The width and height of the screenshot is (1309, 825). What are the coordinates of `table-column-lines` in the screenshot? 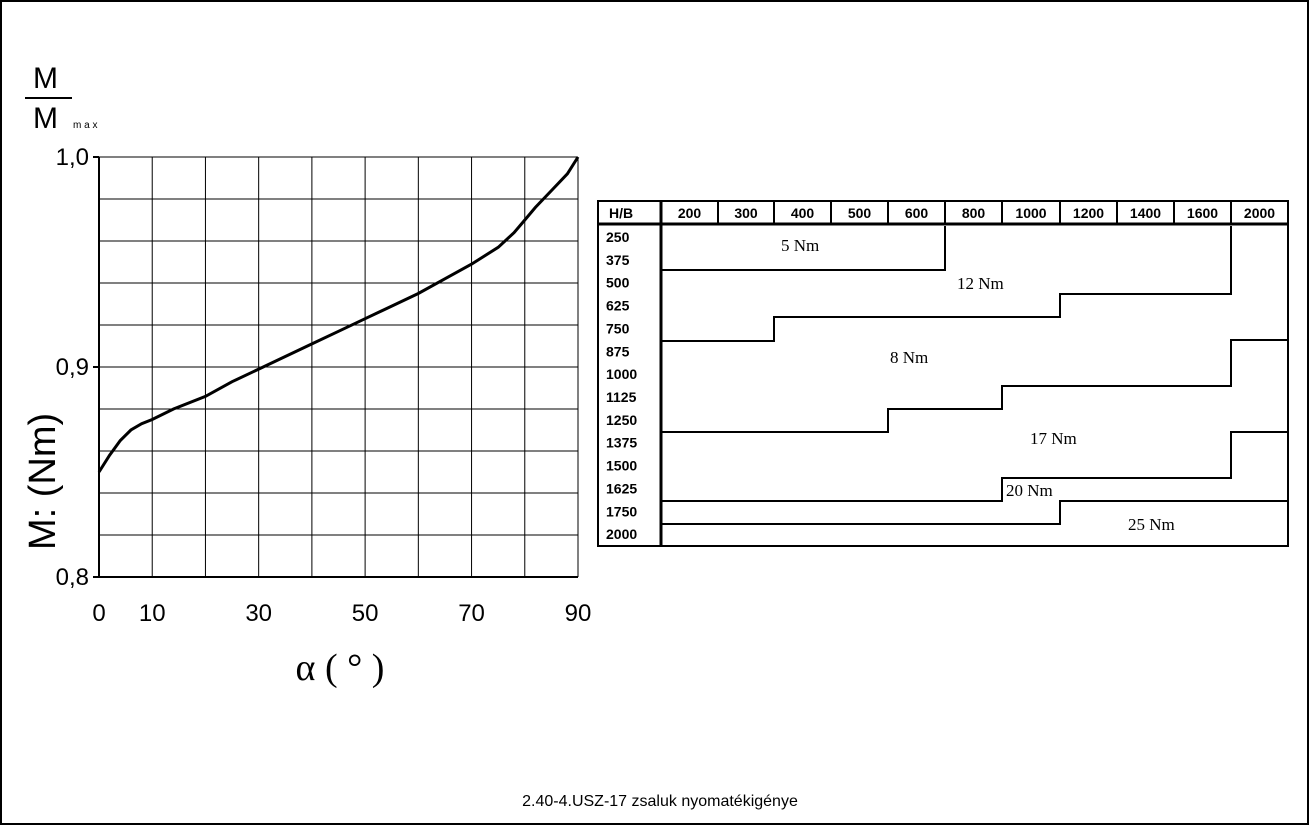 It's located at (974, 212).